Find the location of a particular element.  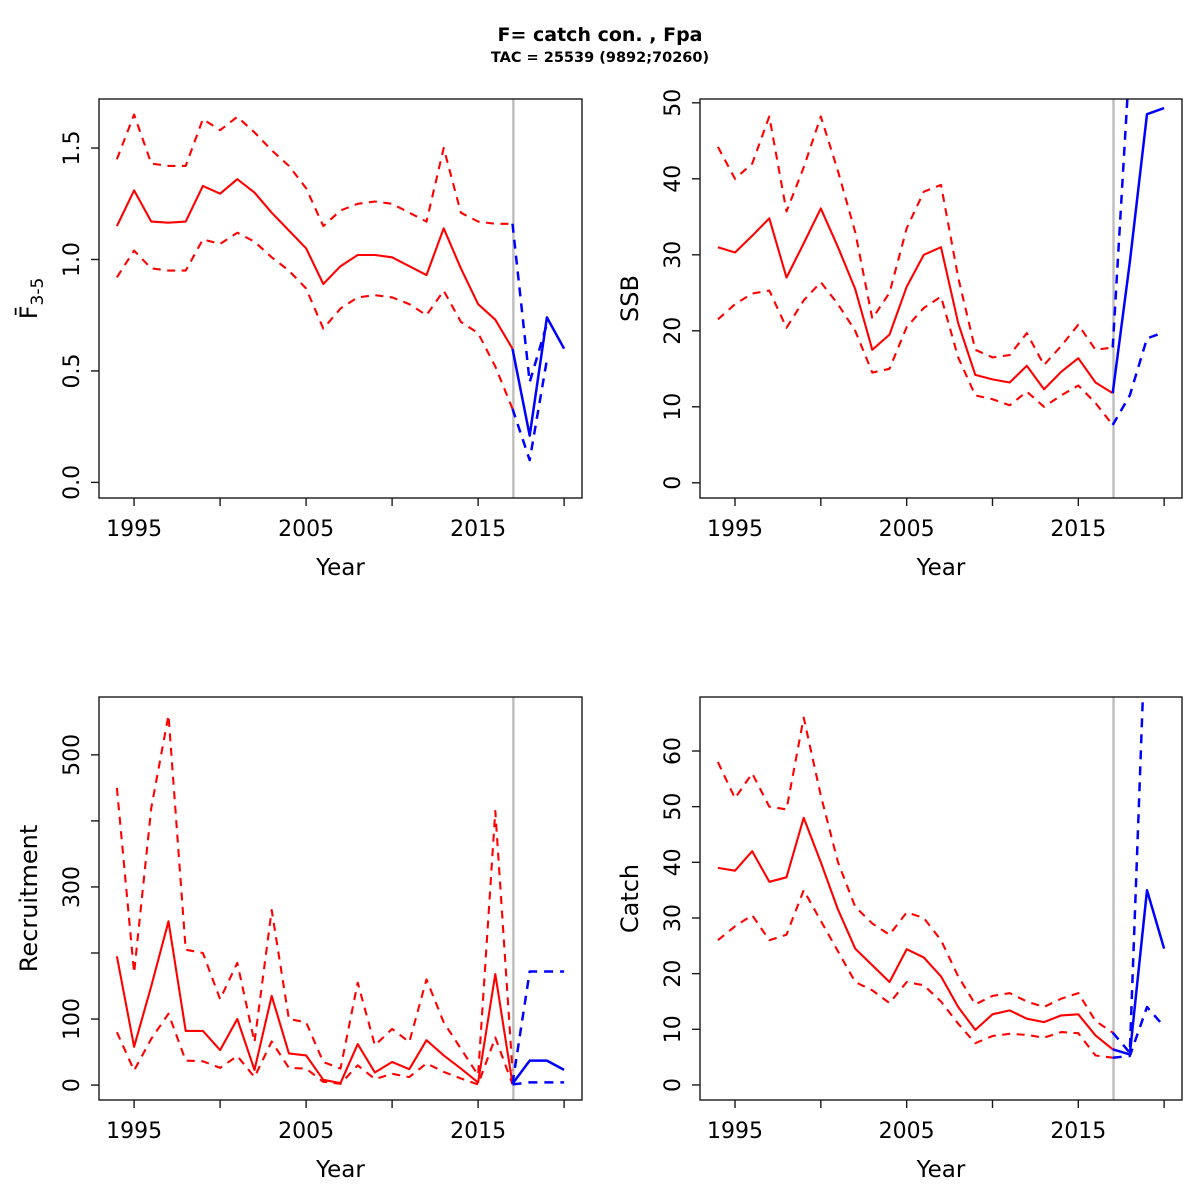

y-tick-label: 100 is located at coordinates (72, 1019).